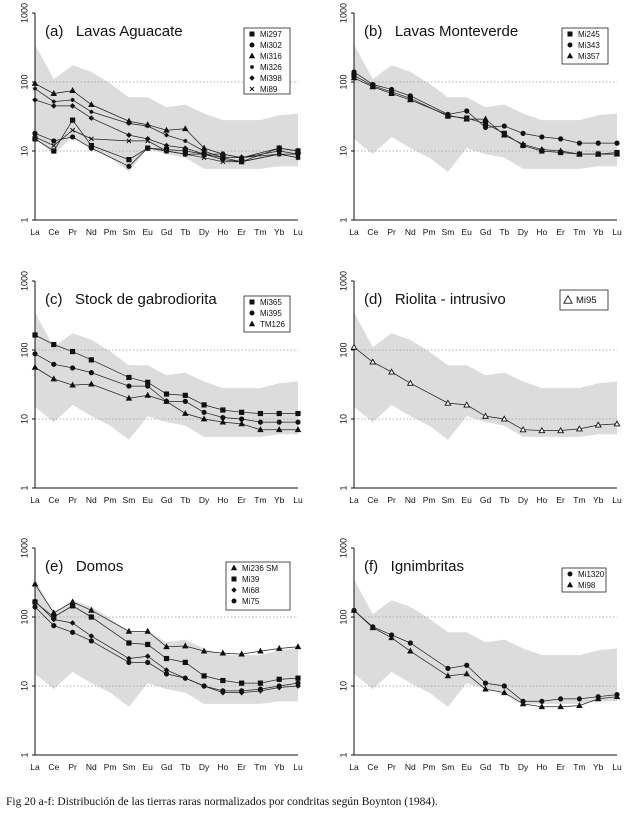 The image size is (640, 816). I want to click on legend-label: Mi236 SM, so click(260, 568).